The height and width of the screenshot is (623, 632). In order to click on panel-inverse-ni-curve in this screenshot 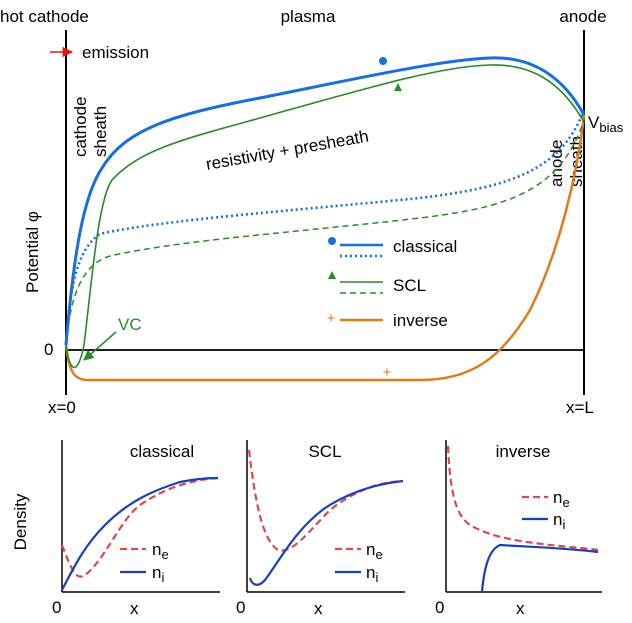, I will do `click(539, 568)`.